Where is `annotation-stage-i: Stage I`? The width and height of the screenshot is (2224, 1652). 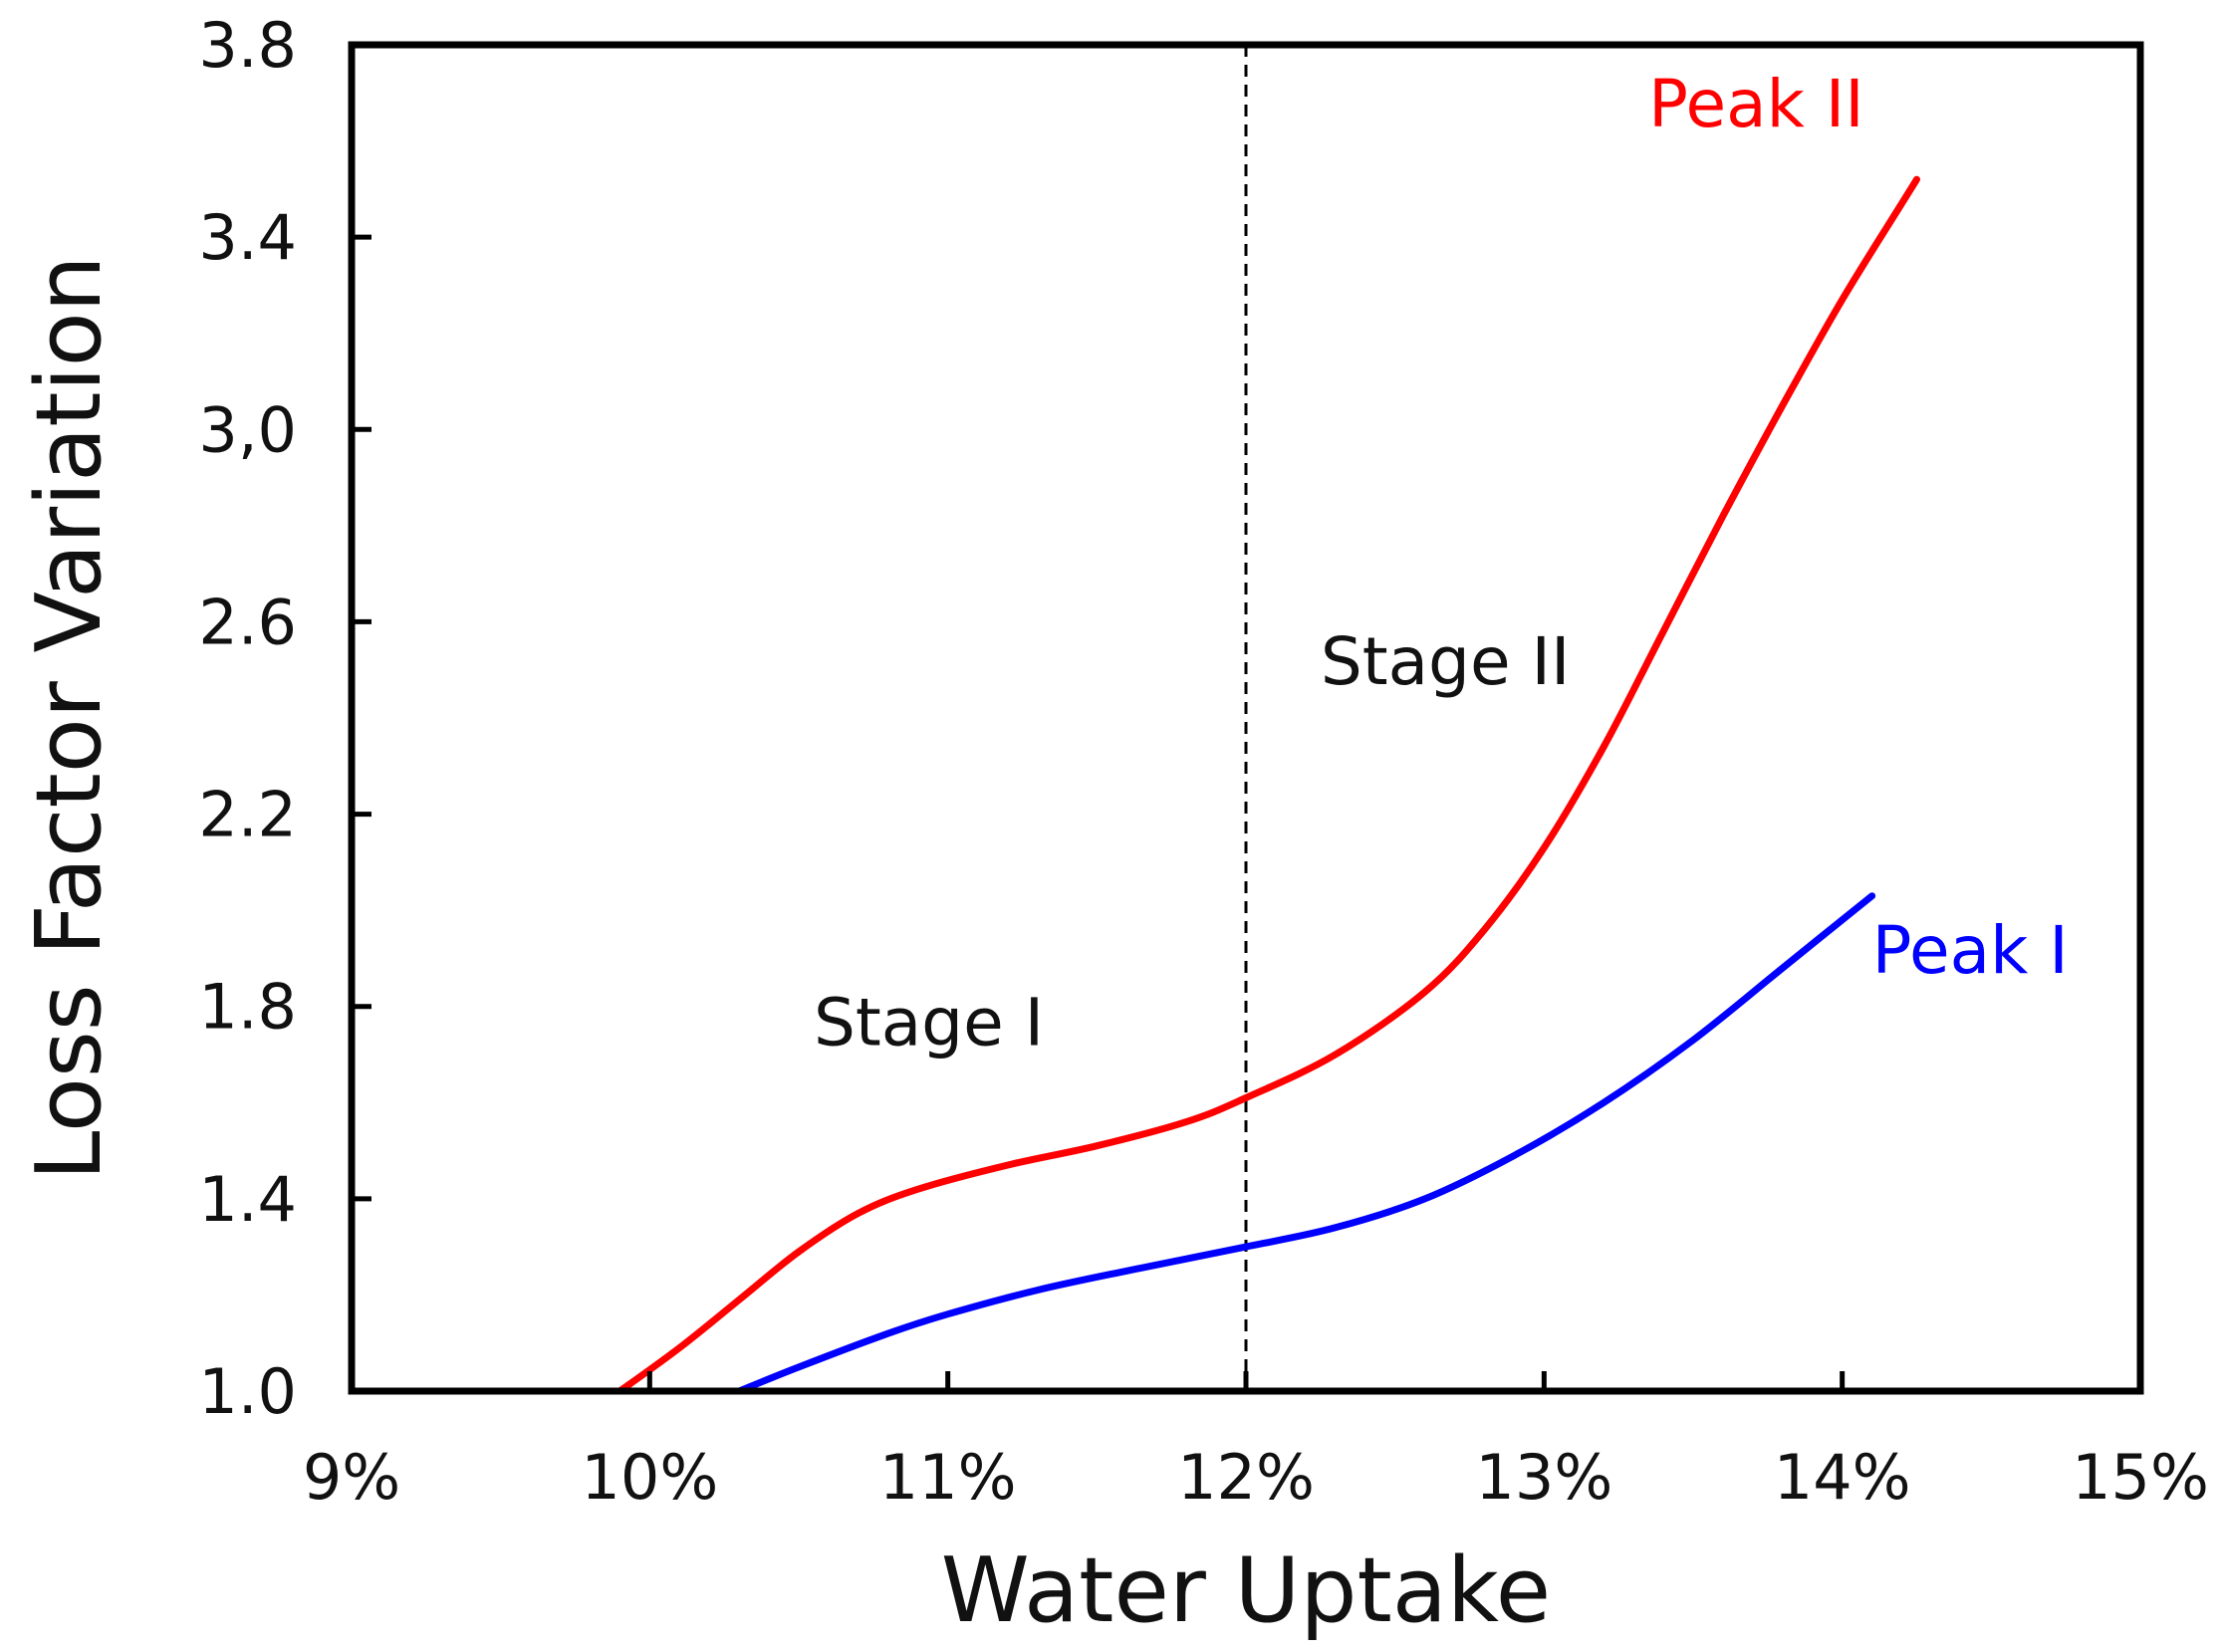 annotation-stage-i: Stage I is located at coordinates (929, 1022).